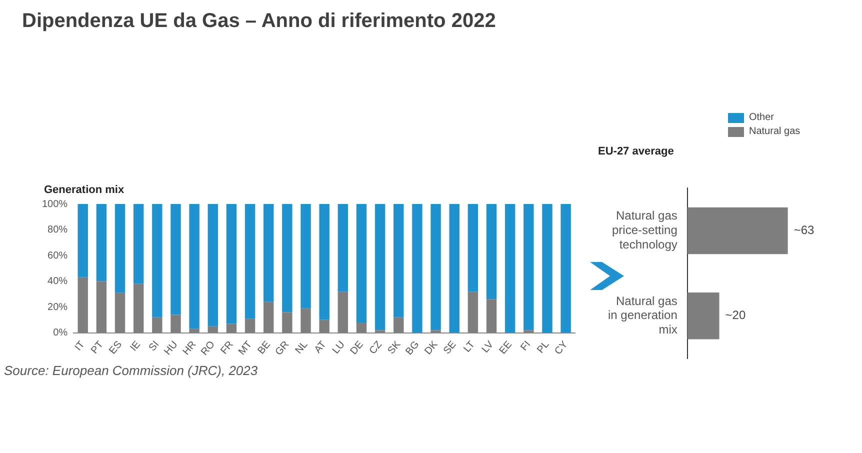 The image size is (862, 453). I want to click on x-tick-label: FI, so click(526, 346).